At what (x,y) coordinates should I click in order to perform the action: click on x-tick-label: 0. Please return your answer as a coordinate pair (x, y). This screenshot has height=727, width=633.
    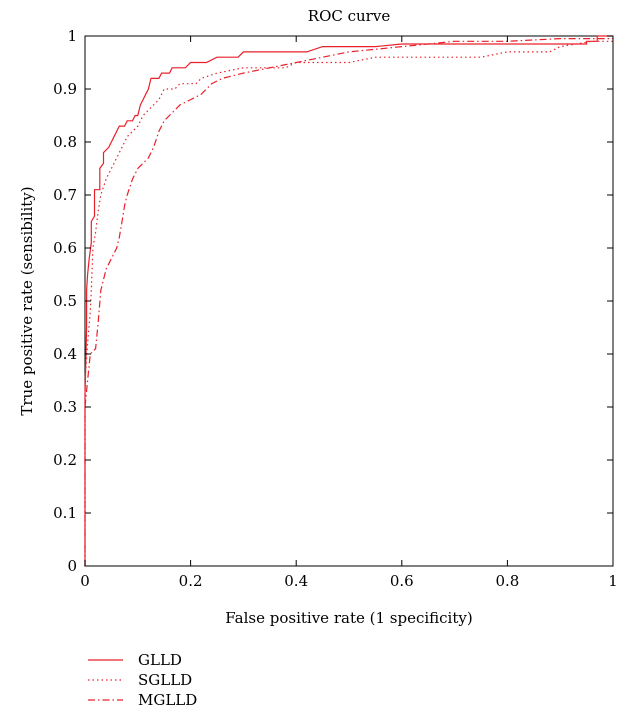
    Looking at the image, I should click on (85, 581).